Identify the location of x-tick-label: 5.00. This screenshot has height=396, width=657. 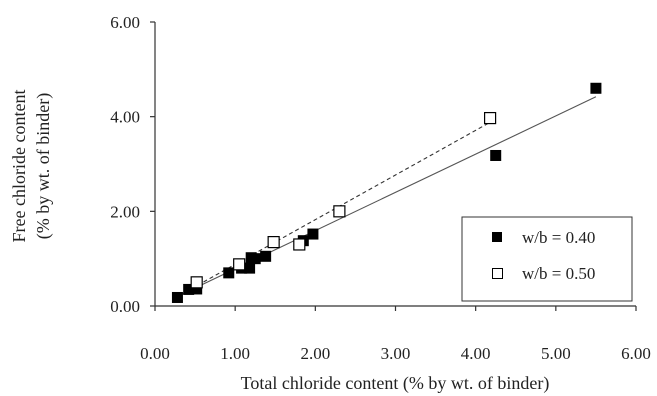
(556, 353).